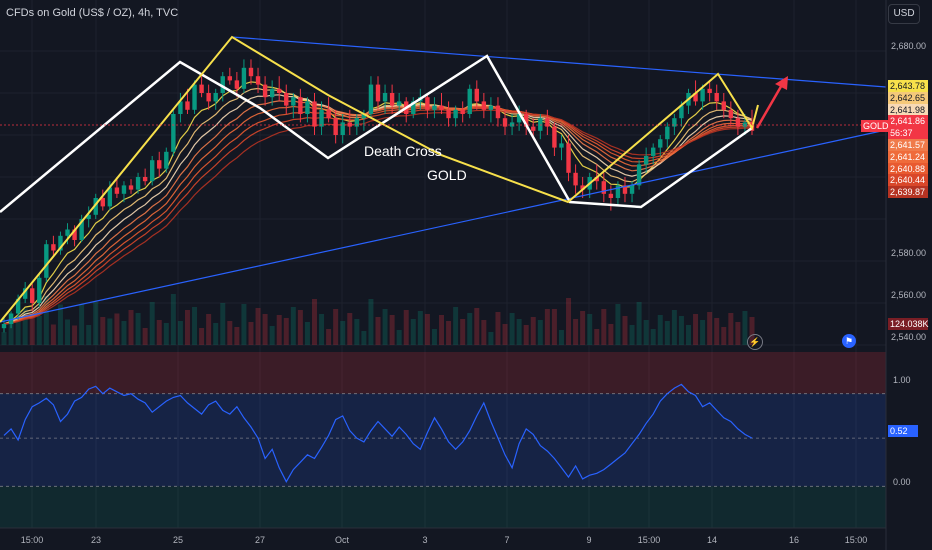 This screenshot has width=932, height=550. Describe the element at coordinates (908, 109) in the screenshot. I see `price-label: 2,641.98` at that location.